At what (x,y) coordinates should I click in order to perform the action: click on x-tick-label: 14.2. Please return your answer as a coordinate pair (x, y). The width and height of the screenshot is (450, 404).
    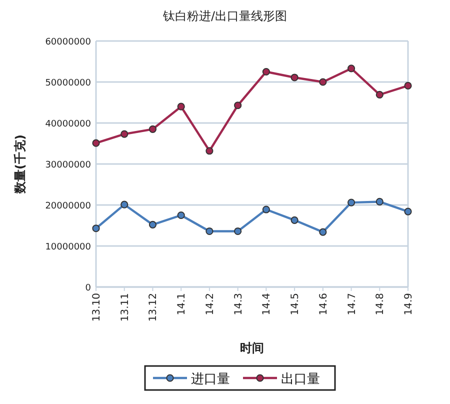
    Looking at the image, I should click on (210, 304).